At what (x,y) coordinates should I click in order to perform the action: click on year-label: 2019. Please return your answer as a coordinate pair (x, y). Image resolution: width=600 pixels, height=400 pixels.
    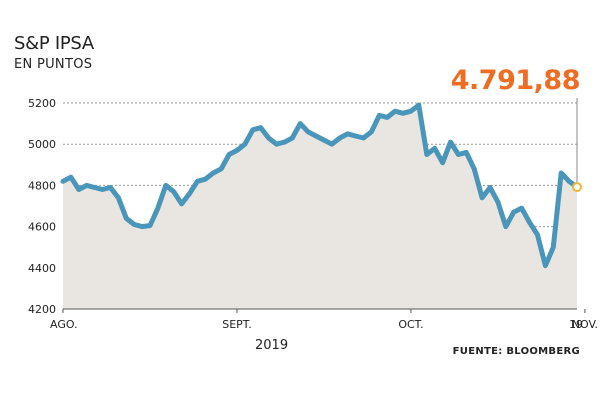
    Looking at the image, I should click on (272, 345).